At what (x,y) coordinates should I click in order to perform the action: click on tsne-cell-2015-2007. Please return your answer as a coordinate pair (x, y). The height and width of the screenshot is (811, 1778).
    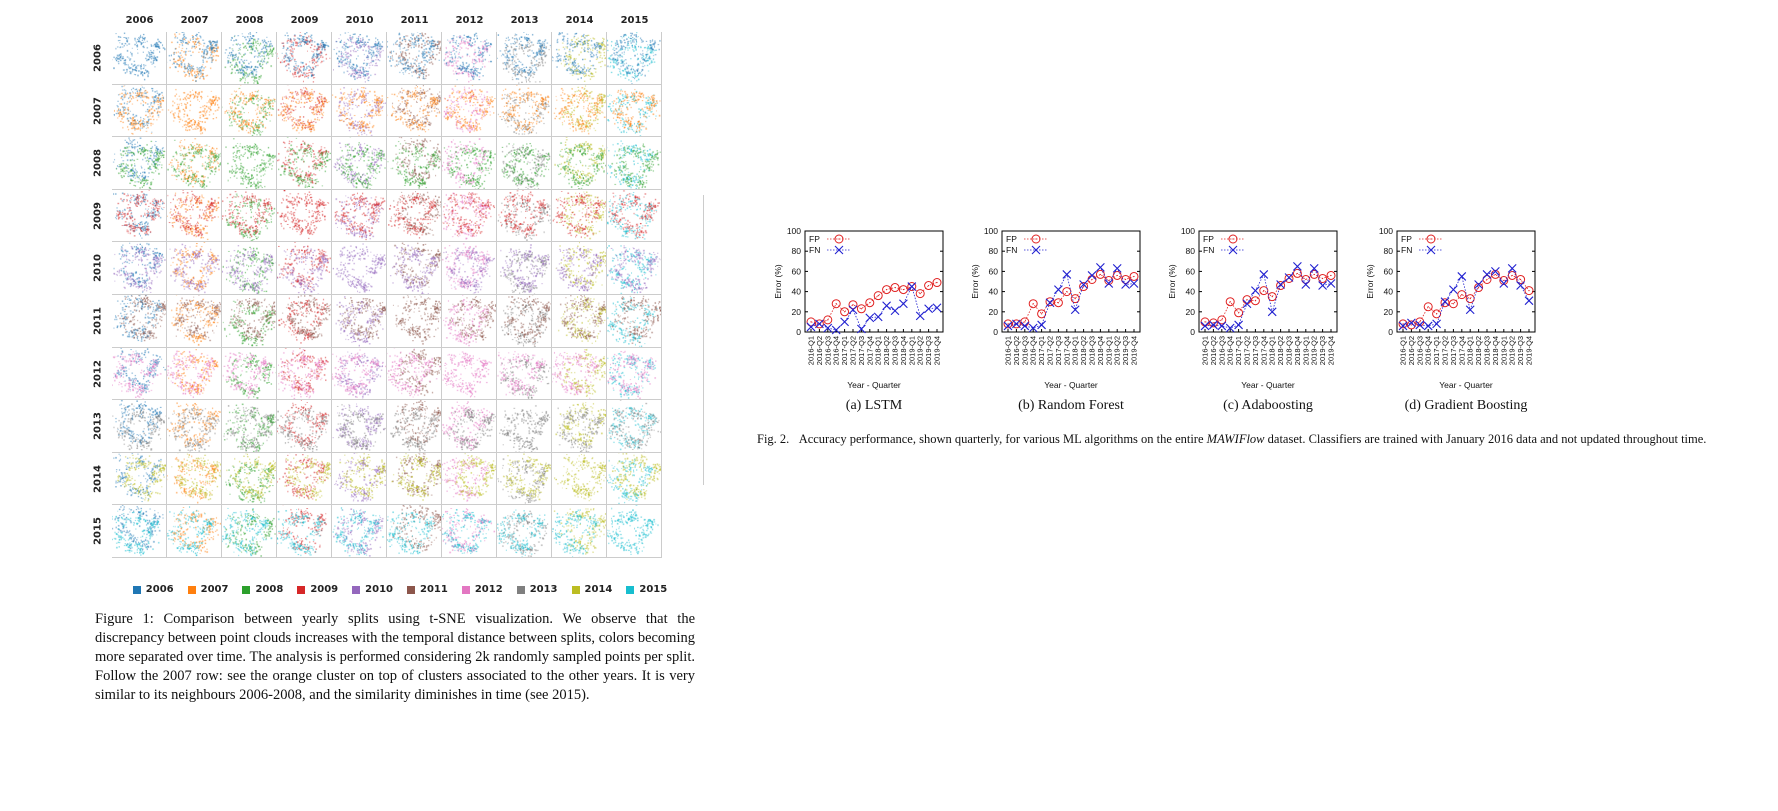
    Looking at the image, I should click on (194, 531).